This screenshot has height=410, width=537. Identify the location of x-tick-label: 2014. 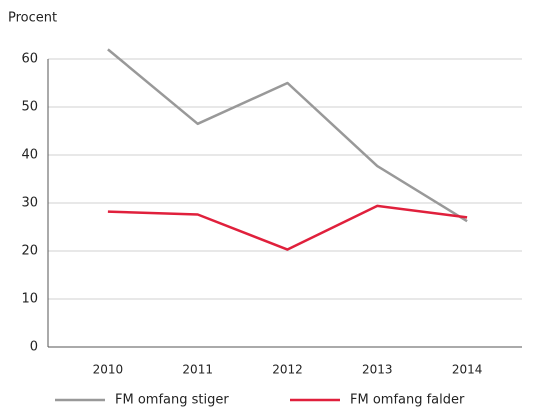
(467, 370).